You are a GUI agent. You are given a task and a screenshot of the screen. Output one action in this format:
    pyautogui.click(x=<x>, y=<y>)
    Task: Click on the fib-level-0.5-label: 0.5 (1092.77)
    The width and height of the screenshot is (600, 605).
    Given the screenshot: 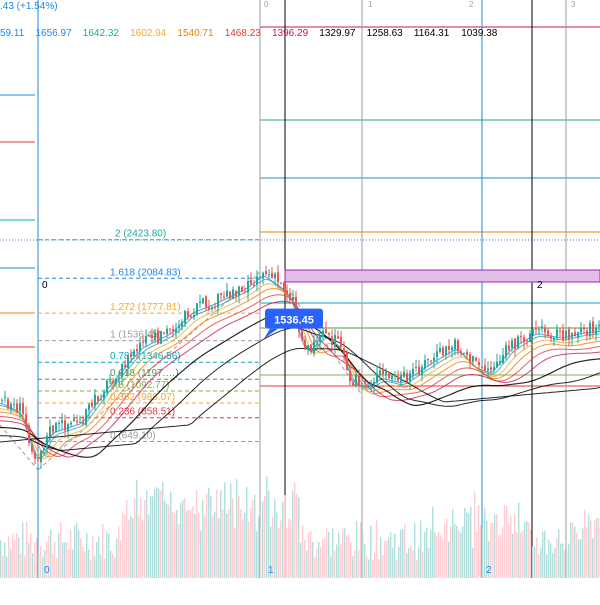 What is the action you would take?
    pyautogui.click(x=140, y=385)
    